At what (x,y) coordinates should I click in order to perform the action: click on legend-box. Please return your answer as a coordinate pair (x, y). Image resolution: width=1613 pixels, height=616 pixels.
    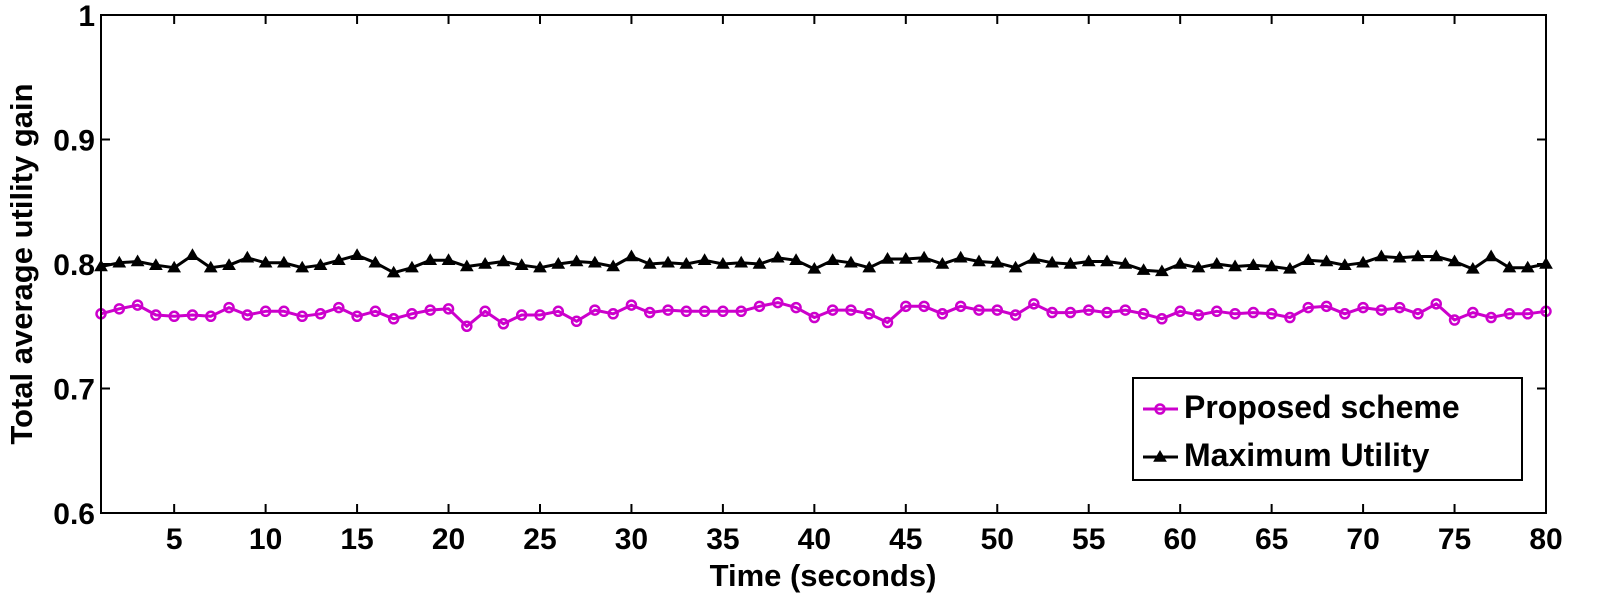
    Looking at the image, I should click on (1327, 429).